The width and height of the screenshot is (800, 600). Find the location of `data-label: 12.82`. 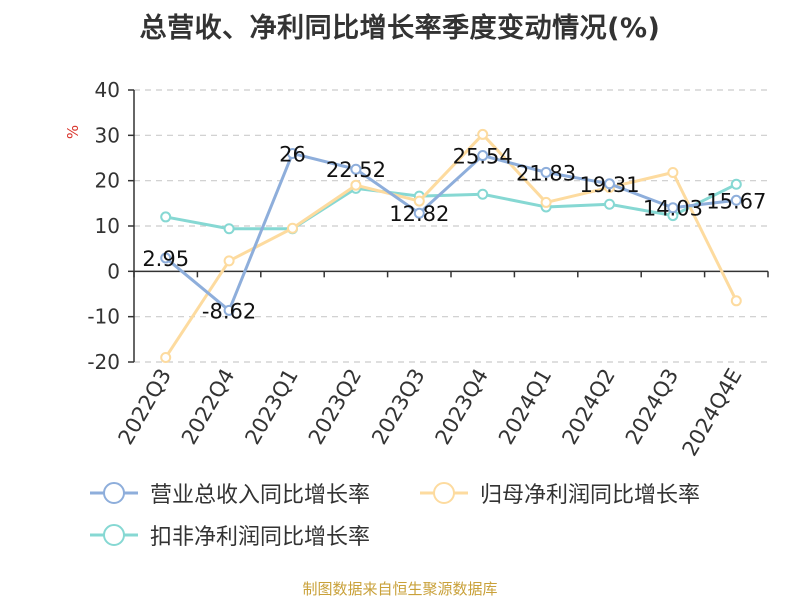

data-label: 12.82 is located at coordinates (419, 214).